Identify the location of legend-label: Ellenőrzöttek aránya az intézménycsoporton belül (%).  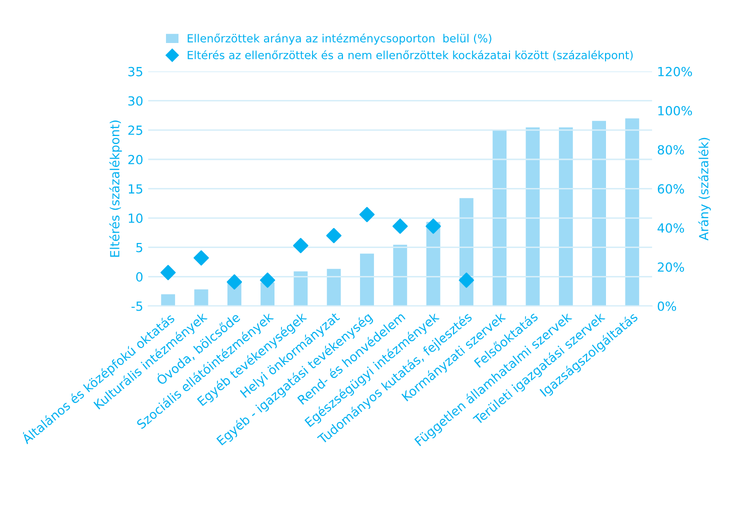
(340, 39).